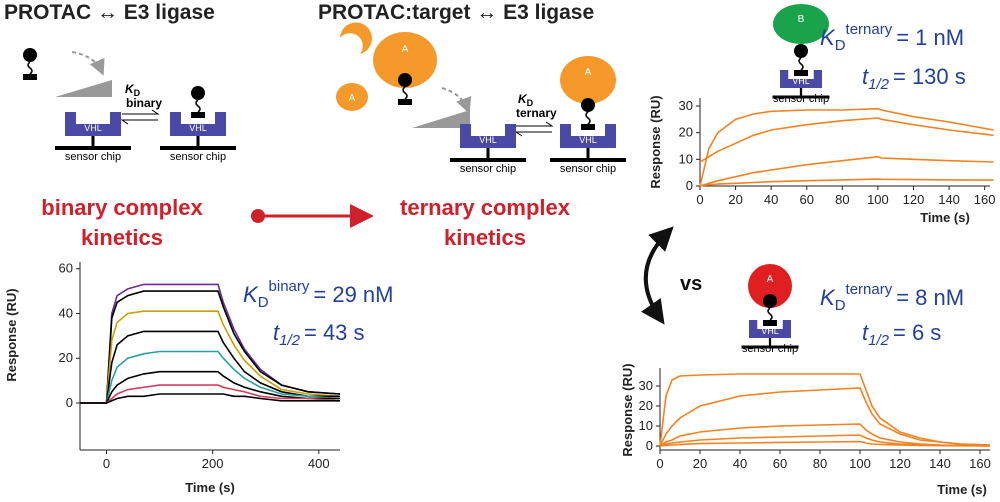 Image resolution: width=1000 pixels, height=502 pixels. I want to click on kd-value: = 1 nM, so click(930, 37).